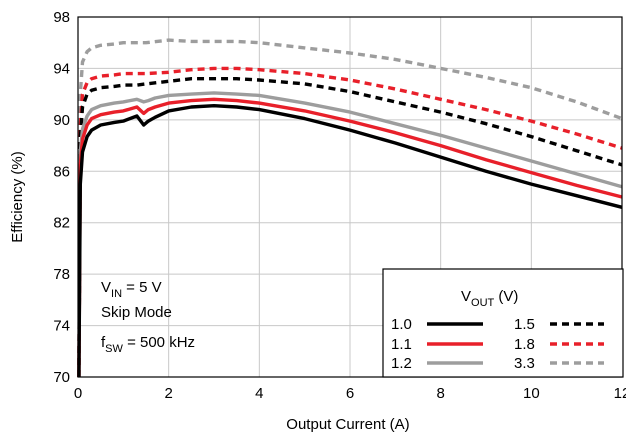  I want to click on legend-box, so click(503, 323).